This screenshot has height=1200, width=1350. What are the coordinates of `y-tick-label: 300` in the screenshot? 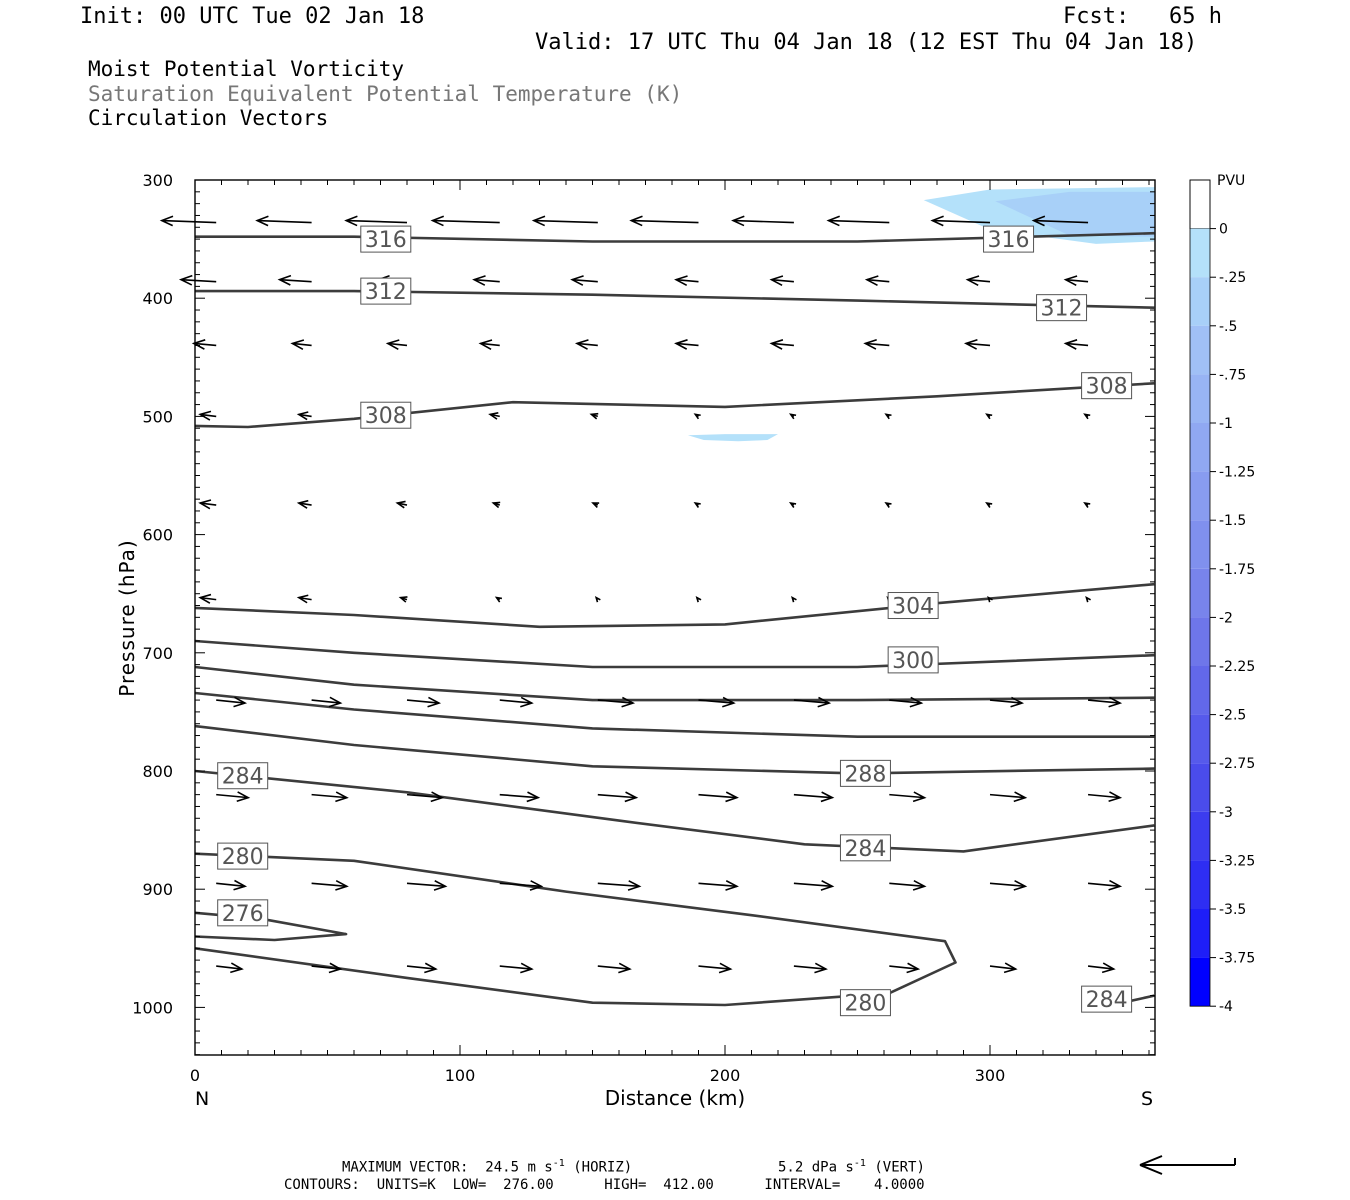 It's located at (157, 180).